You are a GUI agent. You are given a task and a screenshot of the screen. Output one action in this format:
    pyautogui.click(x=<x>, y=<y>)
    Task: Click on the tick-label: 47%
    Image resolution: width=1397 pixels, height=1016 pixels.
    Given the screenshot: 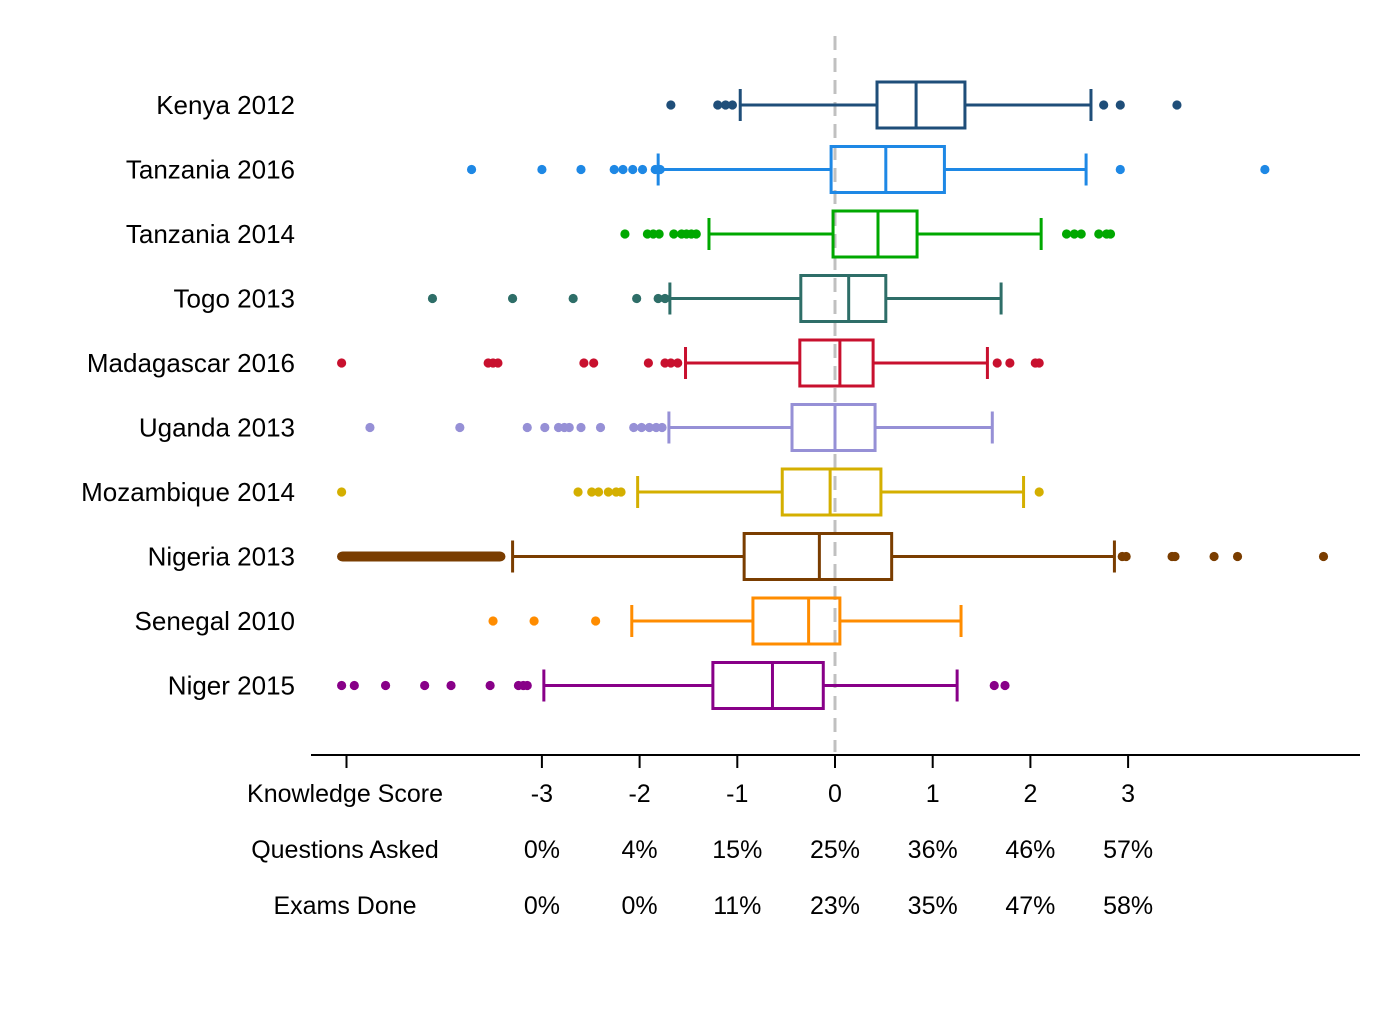 What is the action you would take?
    pyautogui.click(x=1030, y=906)
    